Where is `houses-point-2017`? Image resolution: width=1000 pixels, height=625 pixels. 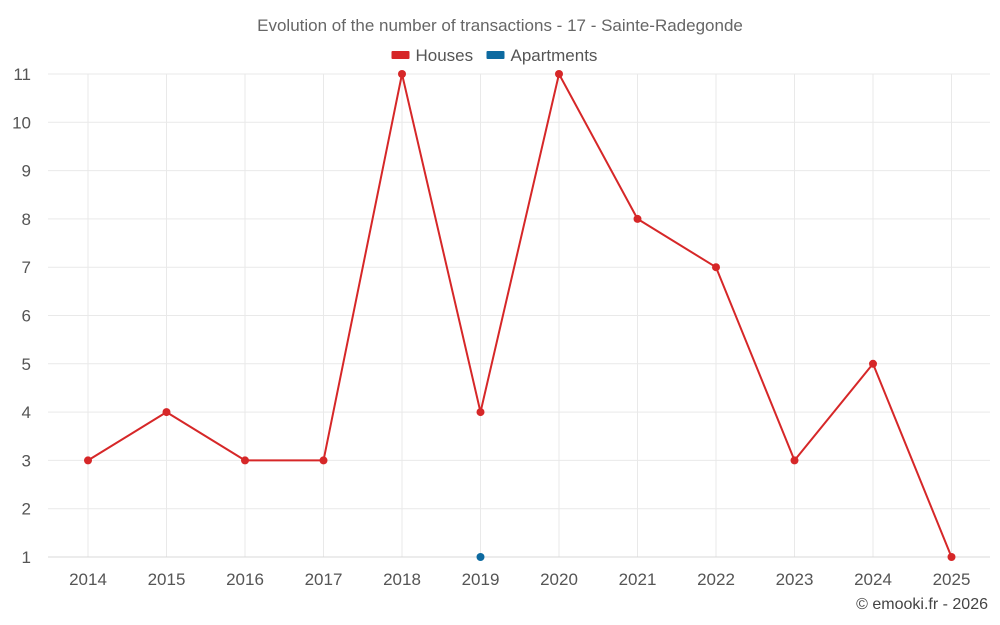
houses-point-2017 is located at coordinates (323, 460).